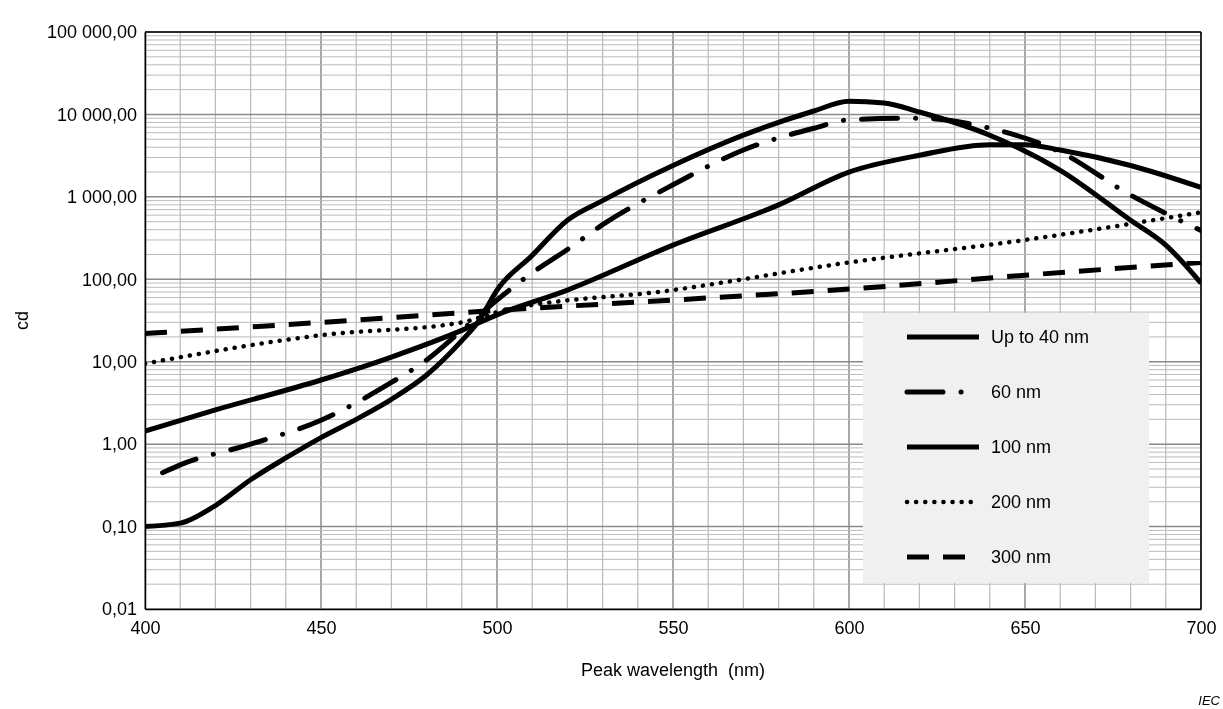 Image resolution: width=1223 pixels, height=709 pixels. I want to click on x-tick-label: 400, so click(145, 627).